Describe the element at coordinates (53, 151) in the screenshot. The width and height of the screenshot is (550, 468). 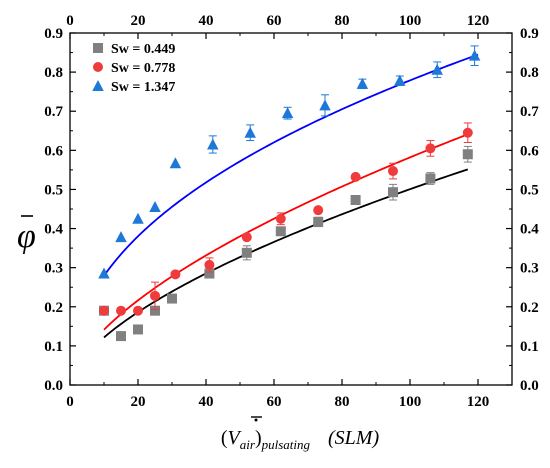
I see `y-tick-label-left: 0.6` at that location.